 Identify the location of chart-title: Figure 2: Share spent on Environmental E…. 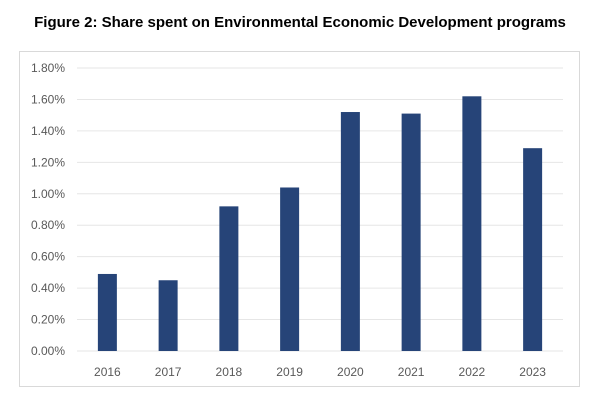
(300, 22).